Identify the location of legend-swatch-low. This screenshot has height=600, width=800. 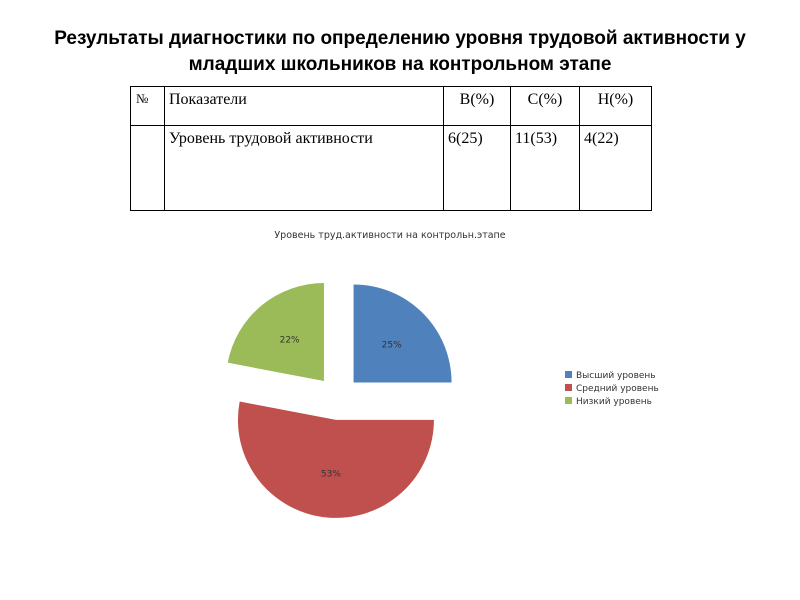
(568, 400).